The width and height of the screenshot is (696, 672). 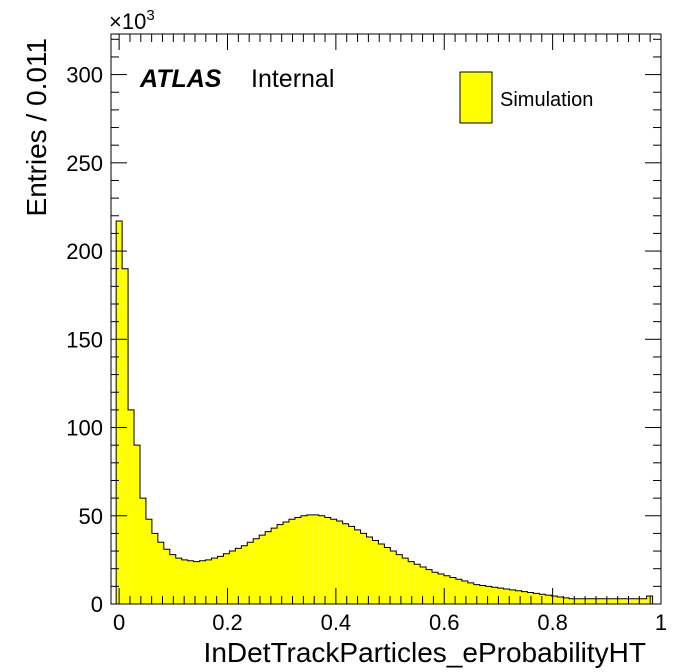 I want to click on y-axis-label: Entries / 0.011, so click(x=36, y=127).